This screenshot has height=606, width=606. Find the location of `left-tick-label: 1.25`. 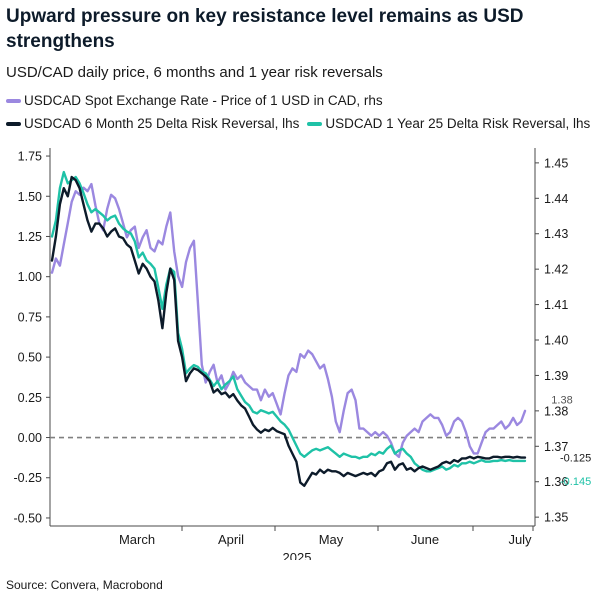

left-tick-label: 1.25 is located at coordinates (30, 237).